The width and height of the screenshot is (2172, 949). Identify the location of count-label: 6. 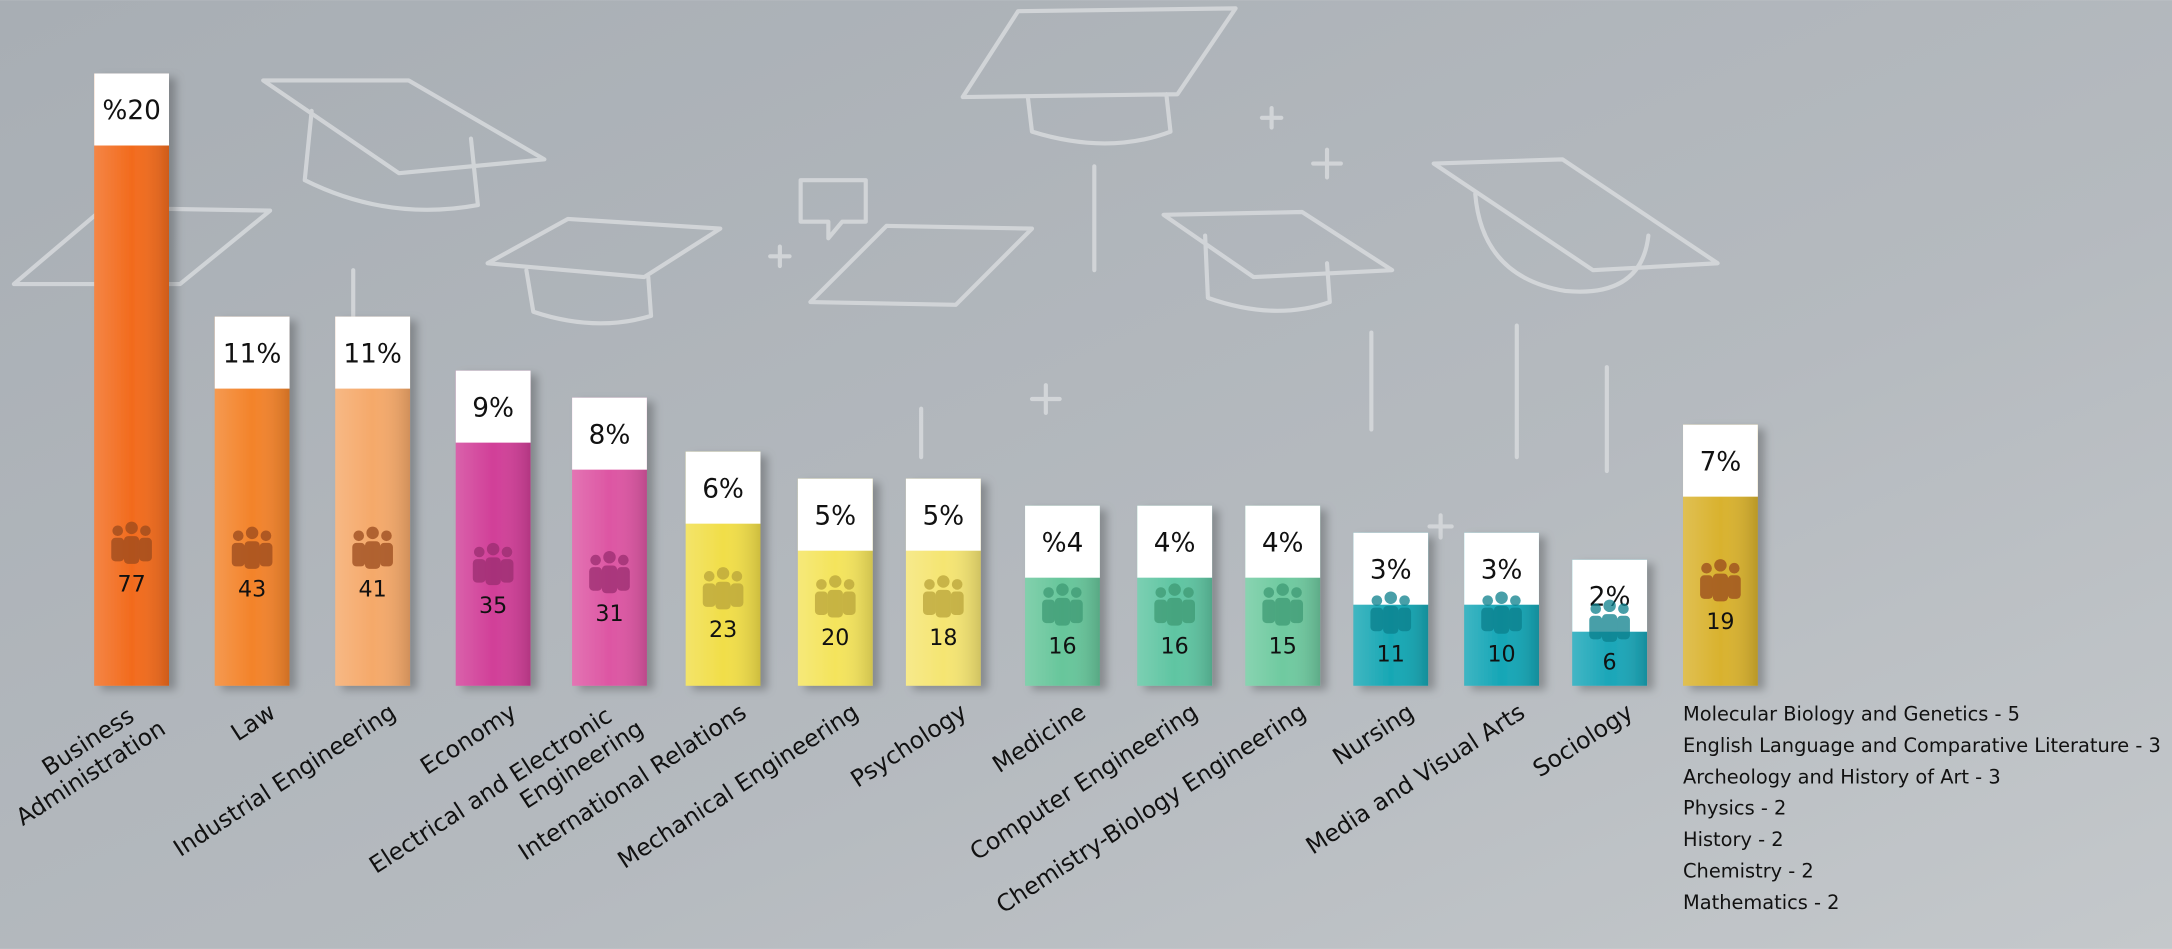
(1610, 663).